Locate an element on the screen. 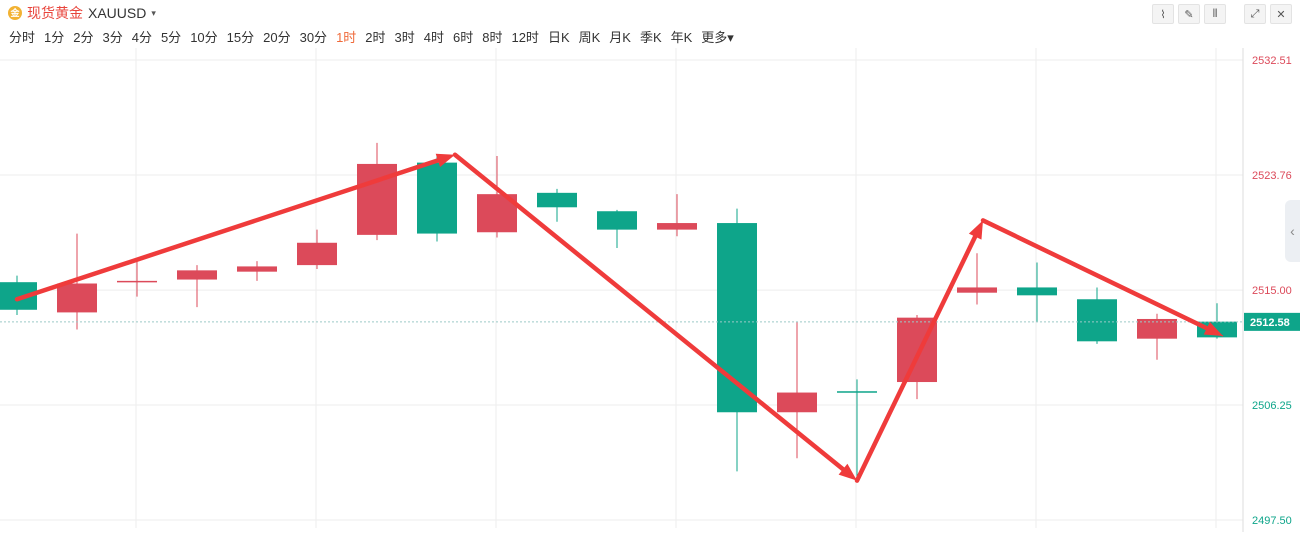 The width and height of the screenshot is (1300, 548). toolbar: ⌇ ✎ ⫴ ⤢ ✕ is located at coordinates (1222, 14).